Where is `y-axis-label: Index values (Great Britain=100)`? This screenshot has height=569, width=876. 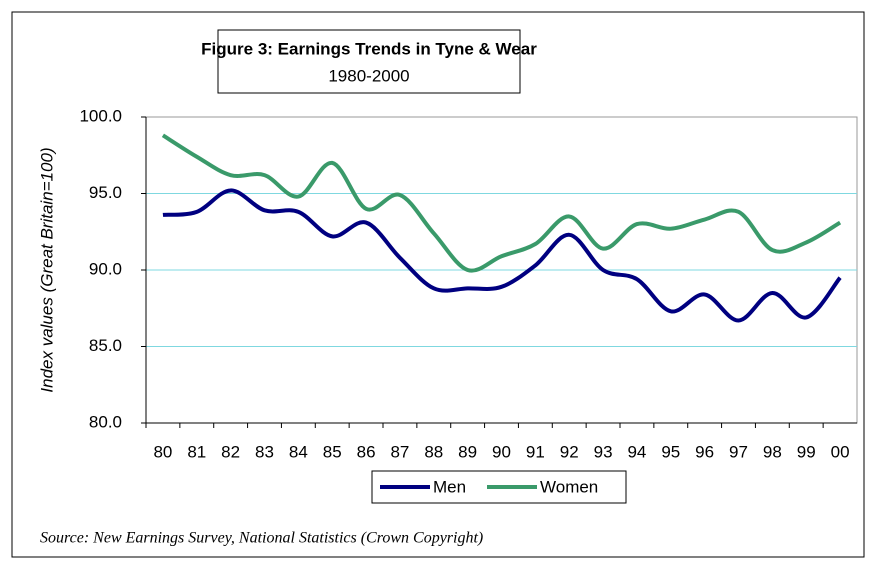
y-axis-label: Index values (Great Britain=100) is located at coordinates (46, 269).